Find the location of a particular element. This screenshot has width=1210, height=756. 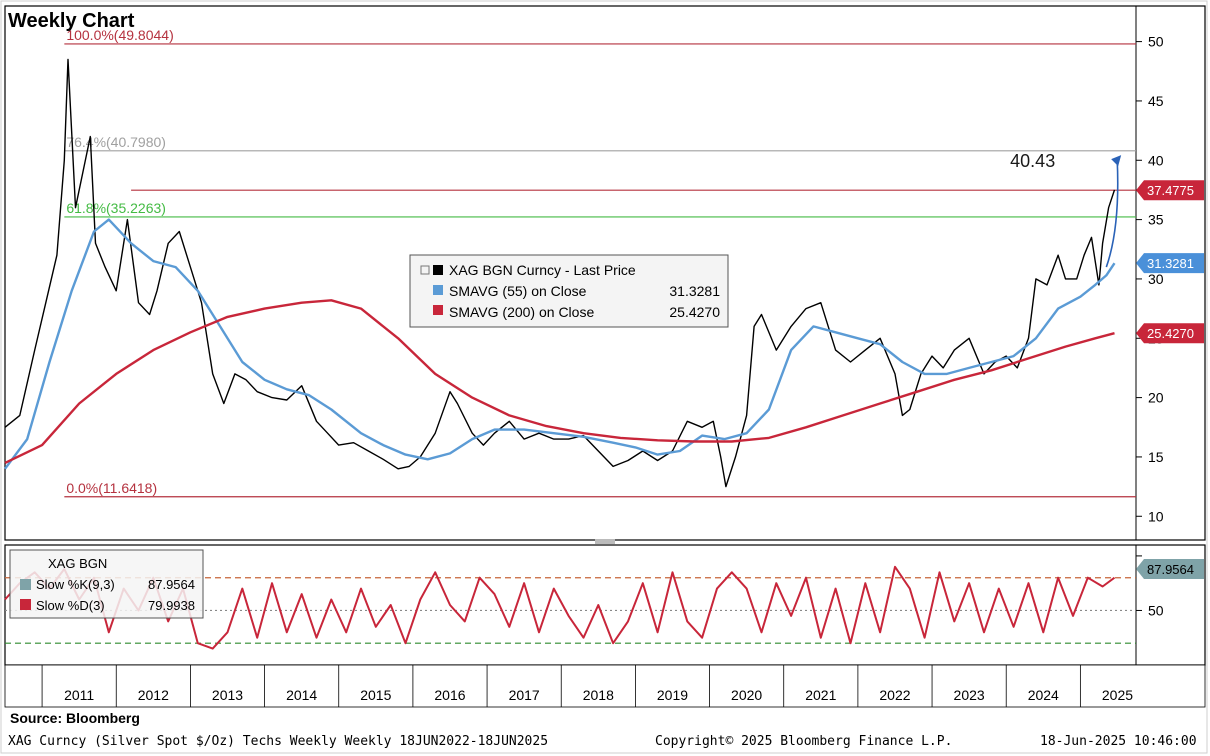

legend-label-slowk: Slow %K(9,3) is located at coordinates (75, 584).